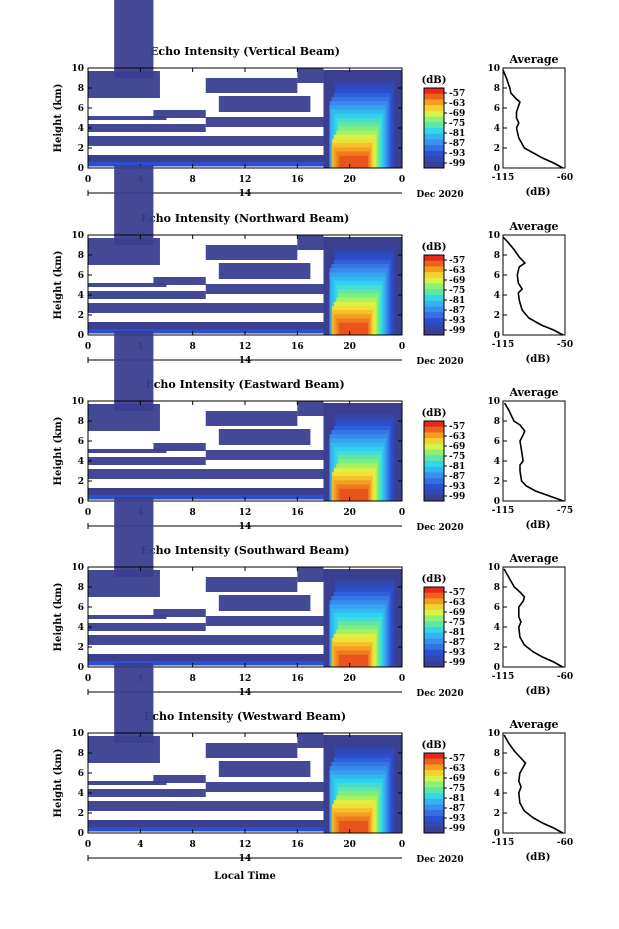  Describe the element at coordinates (245, 218) in the screenshot. I see `panel-title: Echo Intensity (Northward Beam)` at that location.